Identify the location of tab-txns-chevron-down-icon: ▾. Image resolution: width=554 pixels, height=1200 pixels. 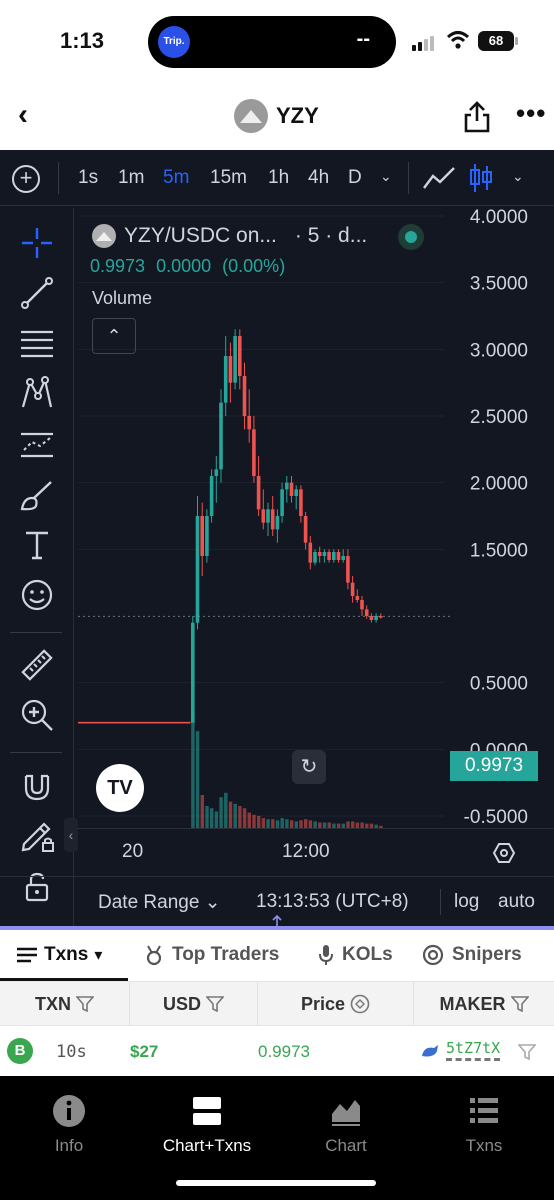
(98, 955).